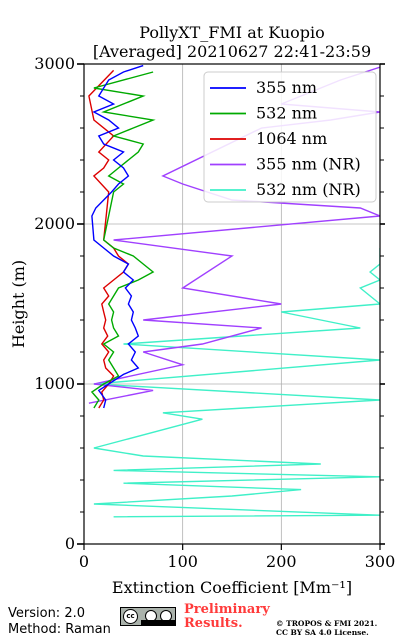 This screenshot has height=640, width=400. I want to click on chart-subtitle: [Averaged] 20210627 22:41-23:59, so click(232, 51).